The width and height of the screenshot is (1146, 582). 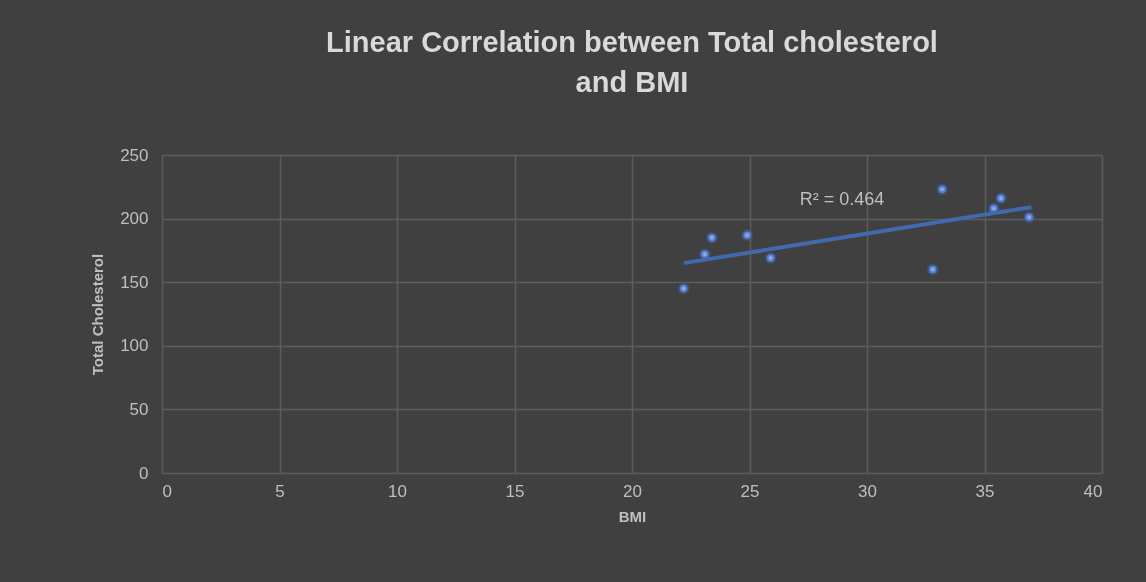 What do you see at coordinates (750, 491) in the screenshot?
I see `x-tick-label: 25` at bounding box center [750, 491].